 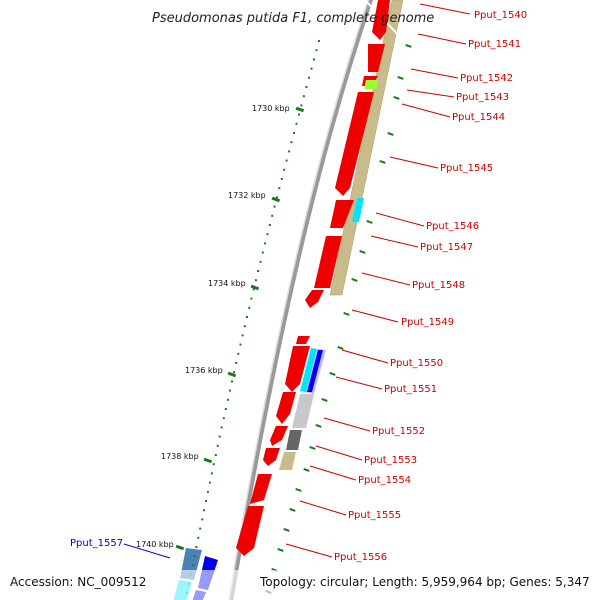 I want to click on kbp-label: 1730 kbp, so click(x=271, y=108).